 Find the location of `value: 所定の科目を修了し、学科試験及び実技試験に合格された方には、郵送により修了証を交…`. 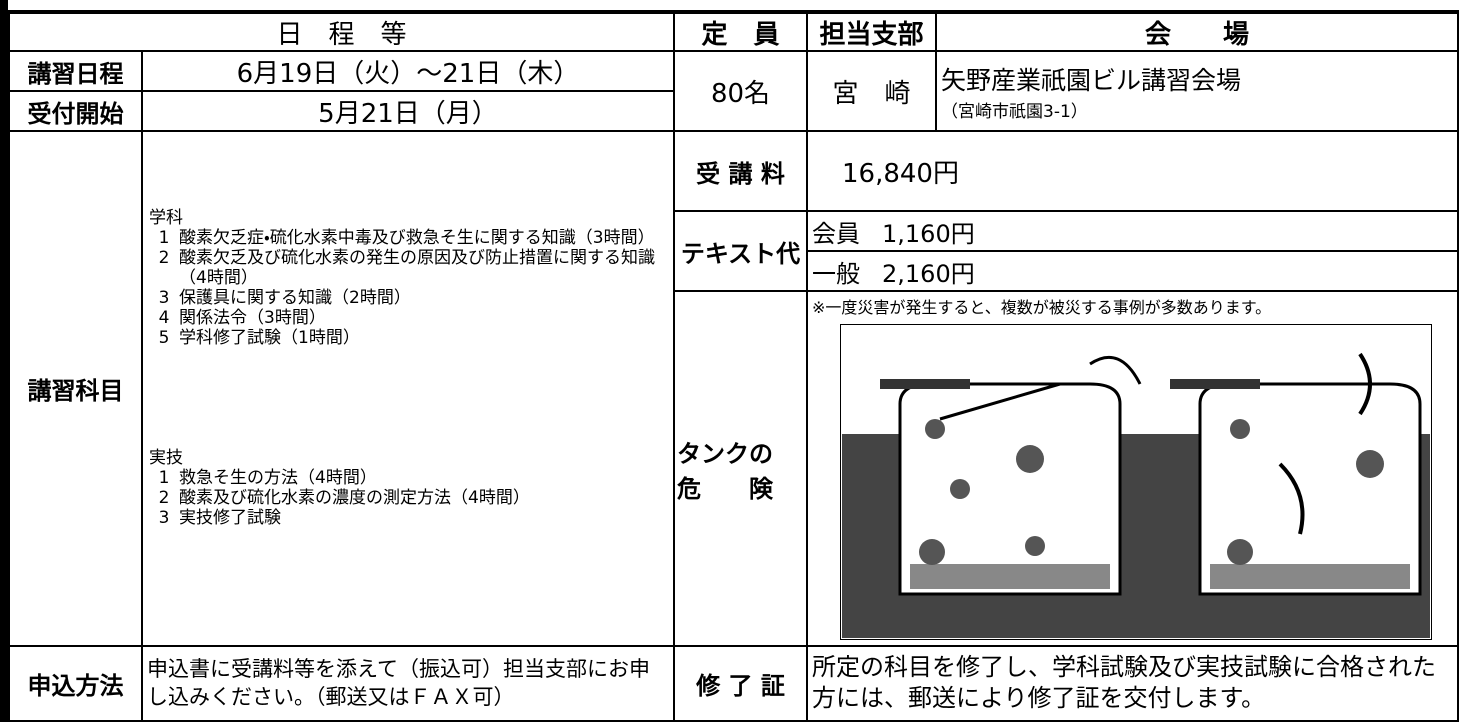

value: 所定の科目を修了し、学科試験及び実技試験に合格された方には、郵送により修了証を交… is located at coordinates (1124, 682).